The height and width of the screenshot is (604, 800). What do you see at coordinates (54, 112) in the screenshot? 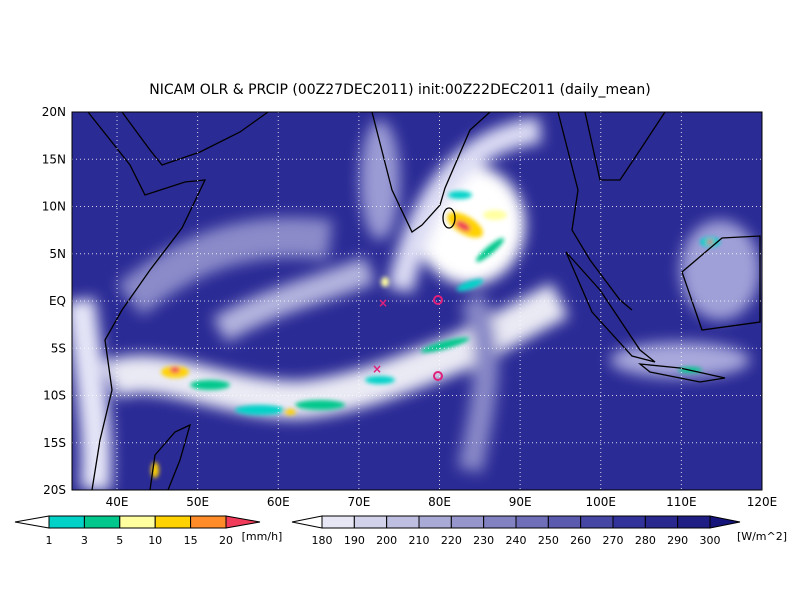
I see `lat-label: 20N` at bounding box center [54, 112].